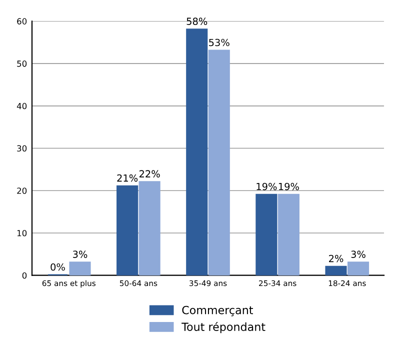 The image size is (400, 353). I want to click on legend-label: Commerçant, so click(217, 311).